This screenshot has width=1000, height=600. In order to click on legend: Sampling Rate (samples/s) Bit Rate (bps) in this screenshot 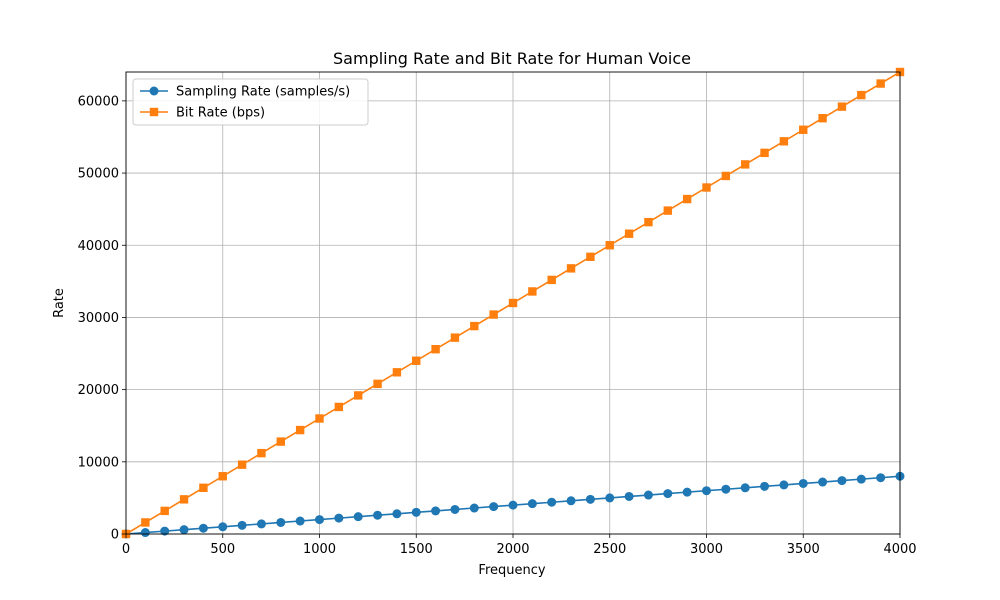, I will do `click(250, 102)`.